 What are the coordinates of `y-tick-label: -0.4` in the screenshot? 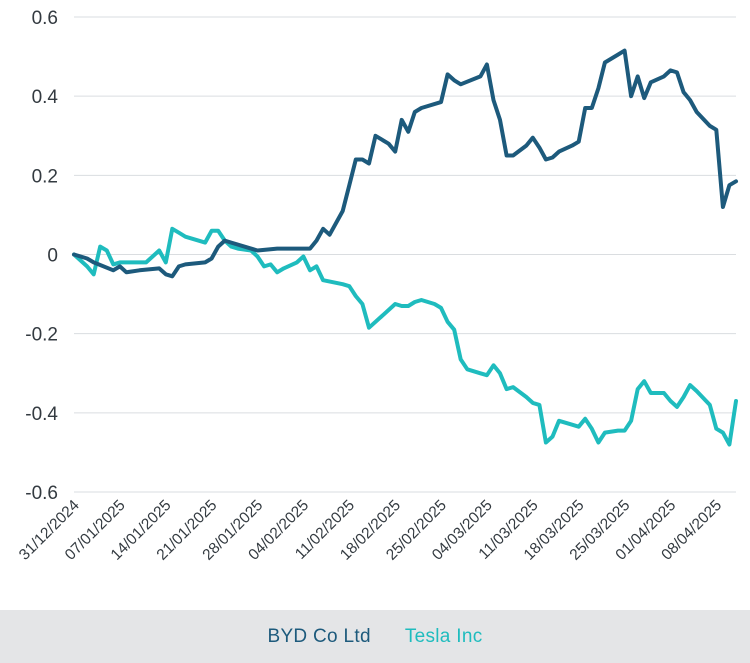 It's located at (41, 414).